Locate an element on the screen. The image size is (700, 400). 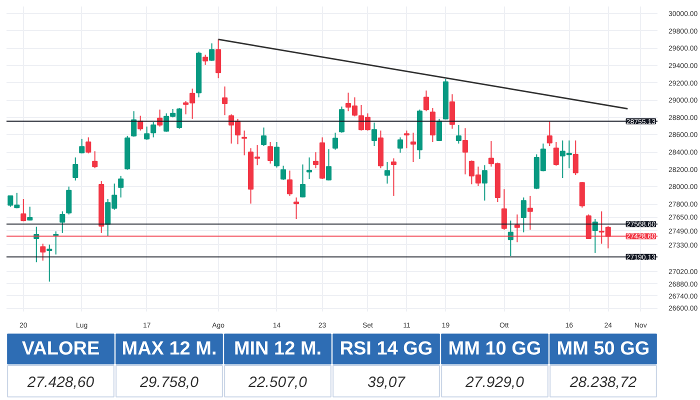
text: 39,07 is located at coordinates (386, 382).